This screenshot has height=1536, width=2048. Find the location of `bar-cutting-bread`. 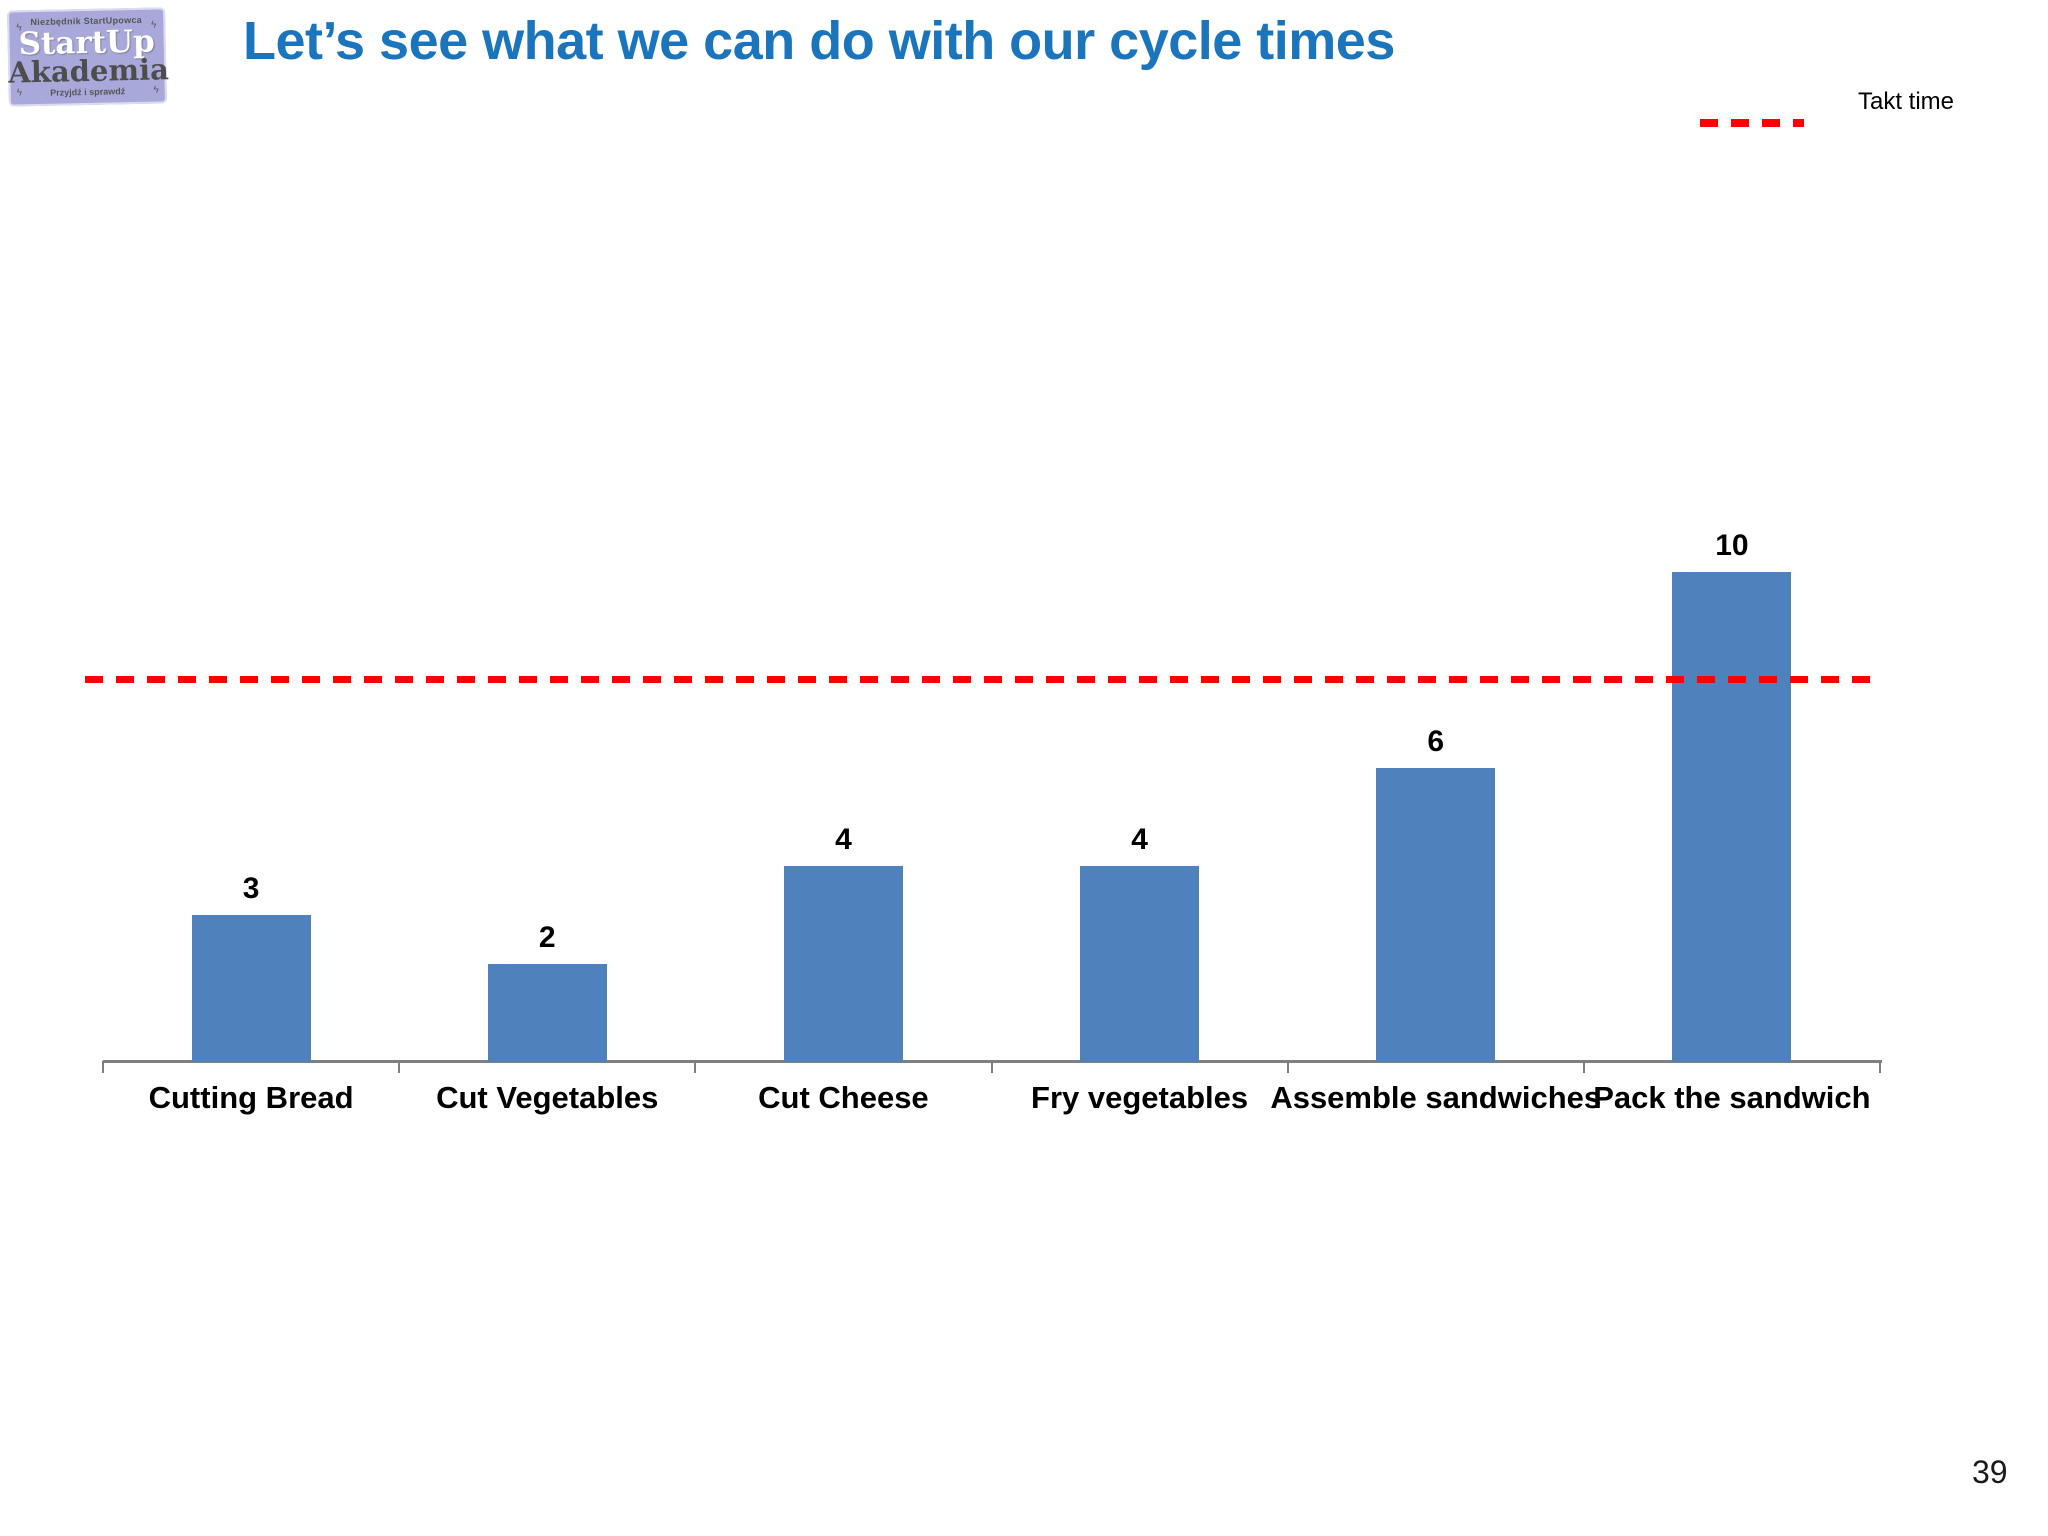

bar-cutting-bread is located at coordinates (251, 988).